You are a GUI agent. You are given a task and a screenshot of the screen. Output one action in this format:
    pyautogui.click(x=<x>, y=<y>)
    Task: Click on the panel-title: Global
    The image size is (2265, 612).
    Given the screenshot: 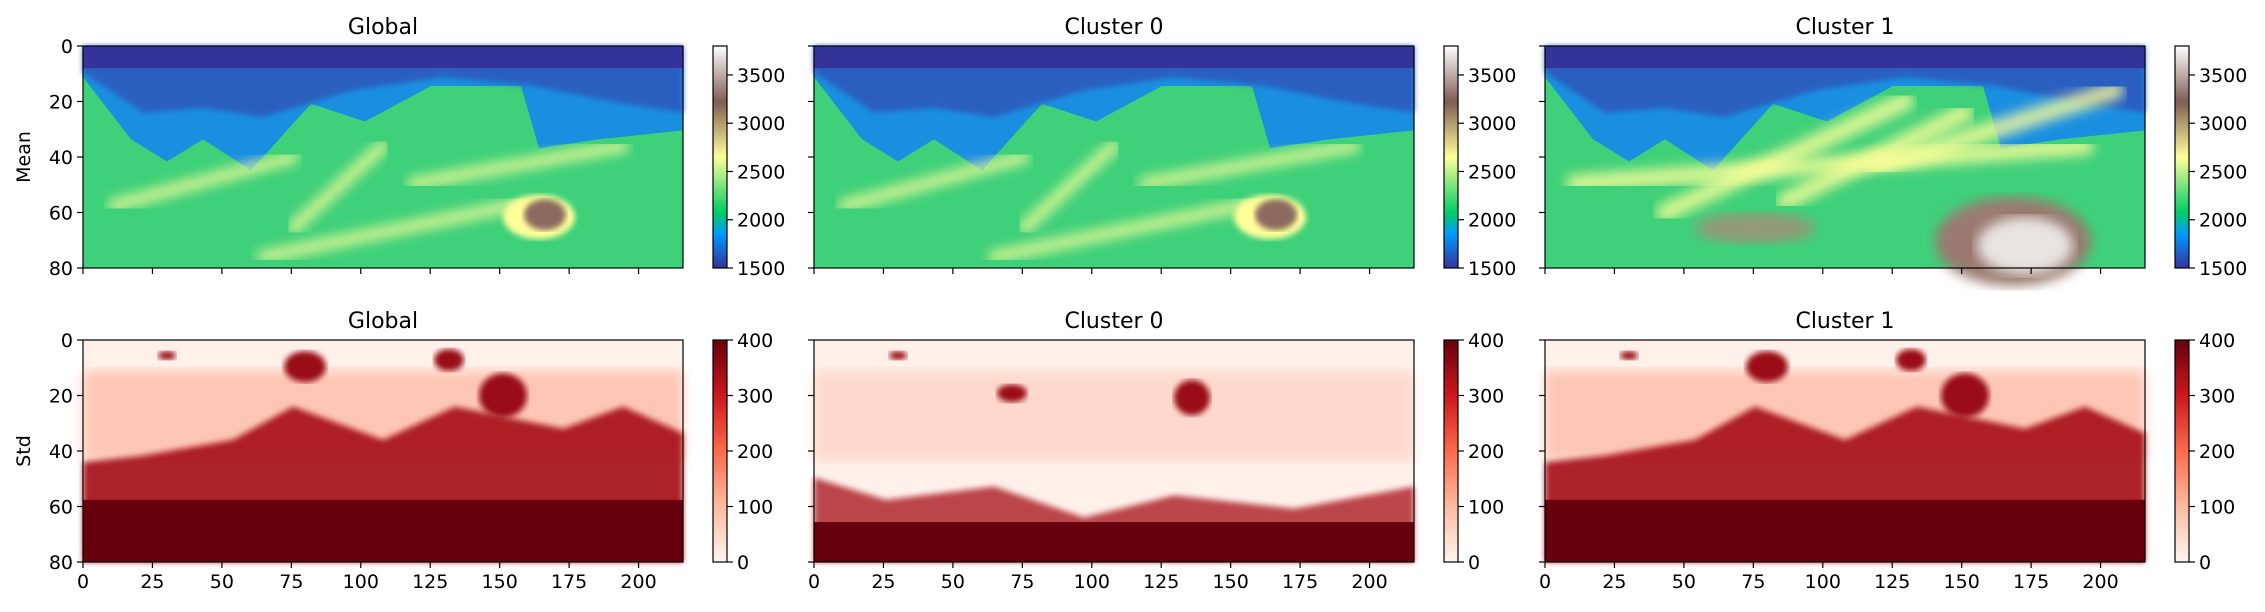 What is the action you would take?
    pyautogui.click(x=383, y=321)
    